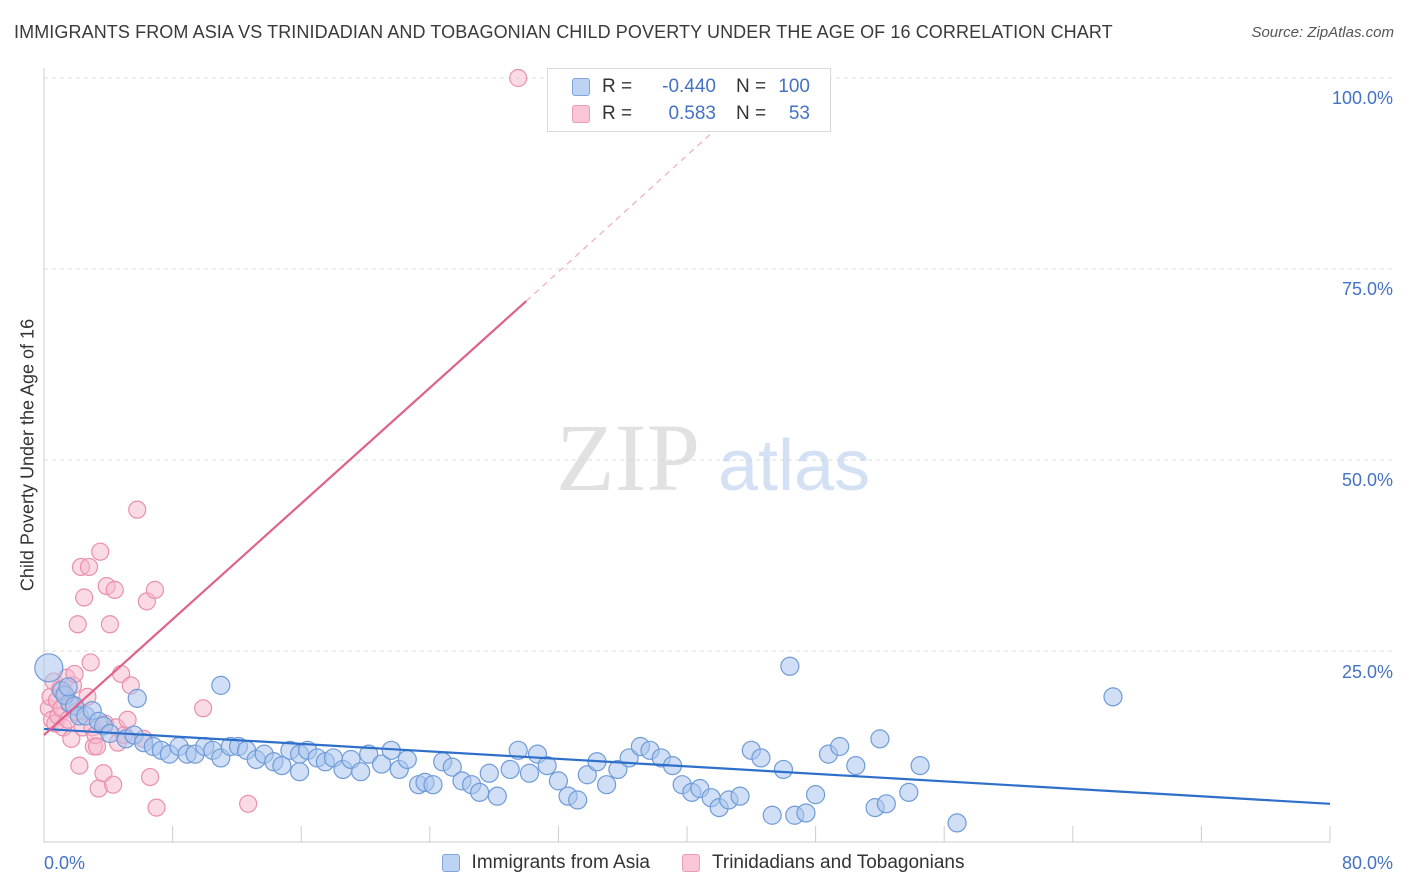  I want to click on legend-r-value: 0.583, so click(692, 113).